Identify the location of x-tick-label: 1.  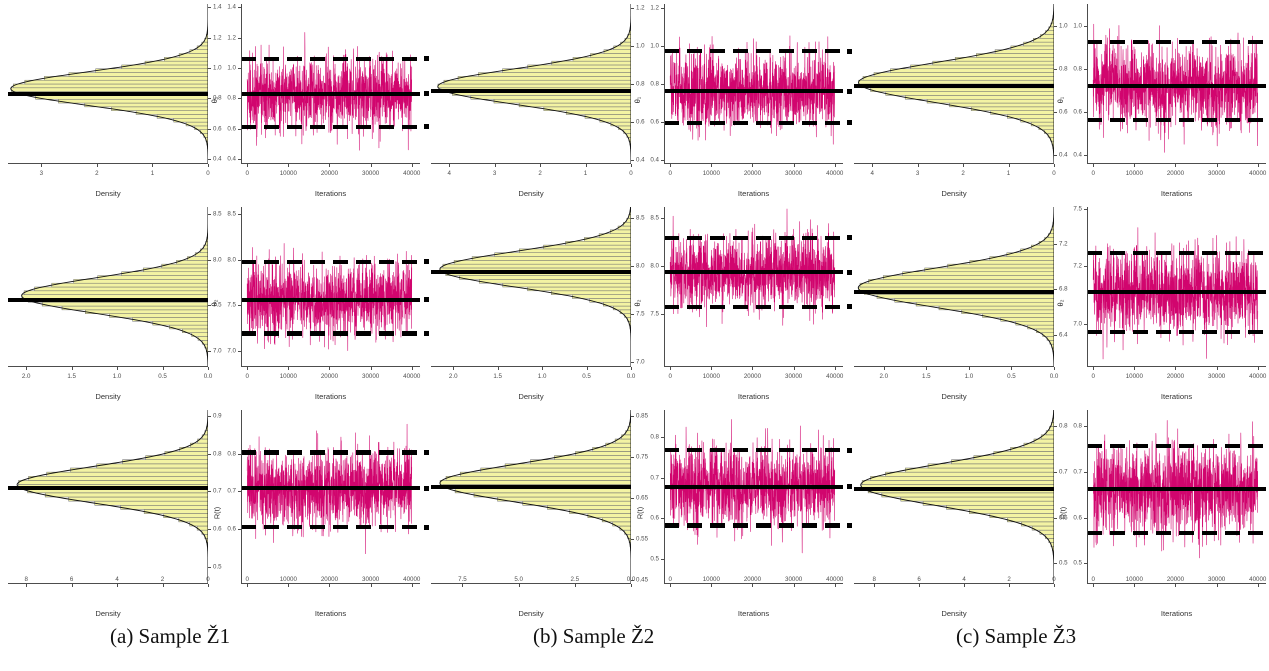
(585, 173).